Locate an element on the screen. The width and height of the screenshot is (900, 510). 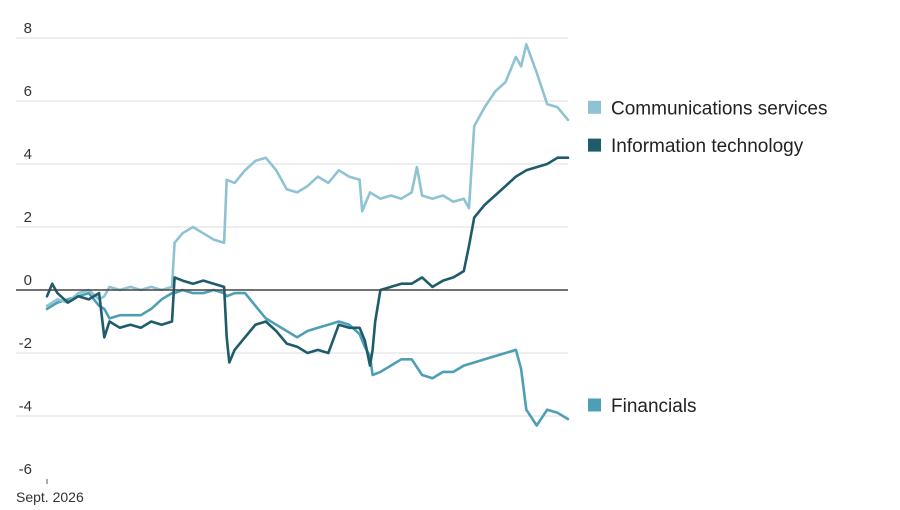
y-tick-label: 6 is located at coordinates (28, 91).